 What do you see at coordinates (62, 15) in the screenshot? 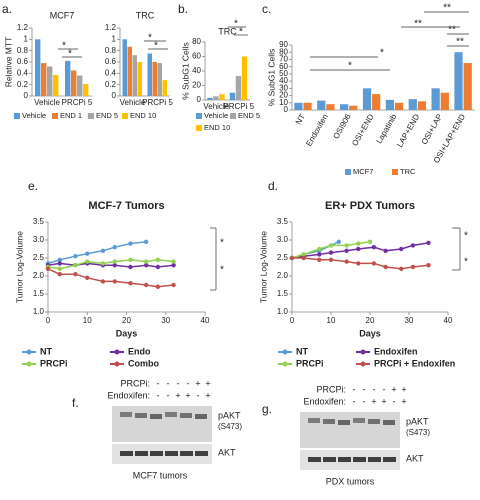
I see `chart-title: MCF7` at bounding box center [62, 15].